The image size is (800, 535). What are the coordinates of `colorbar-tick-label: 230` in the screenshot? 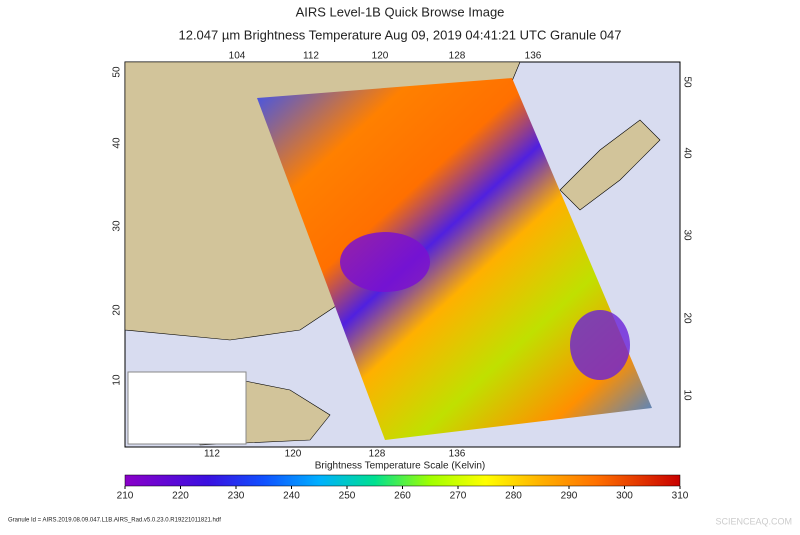 It's located at (236, 496).